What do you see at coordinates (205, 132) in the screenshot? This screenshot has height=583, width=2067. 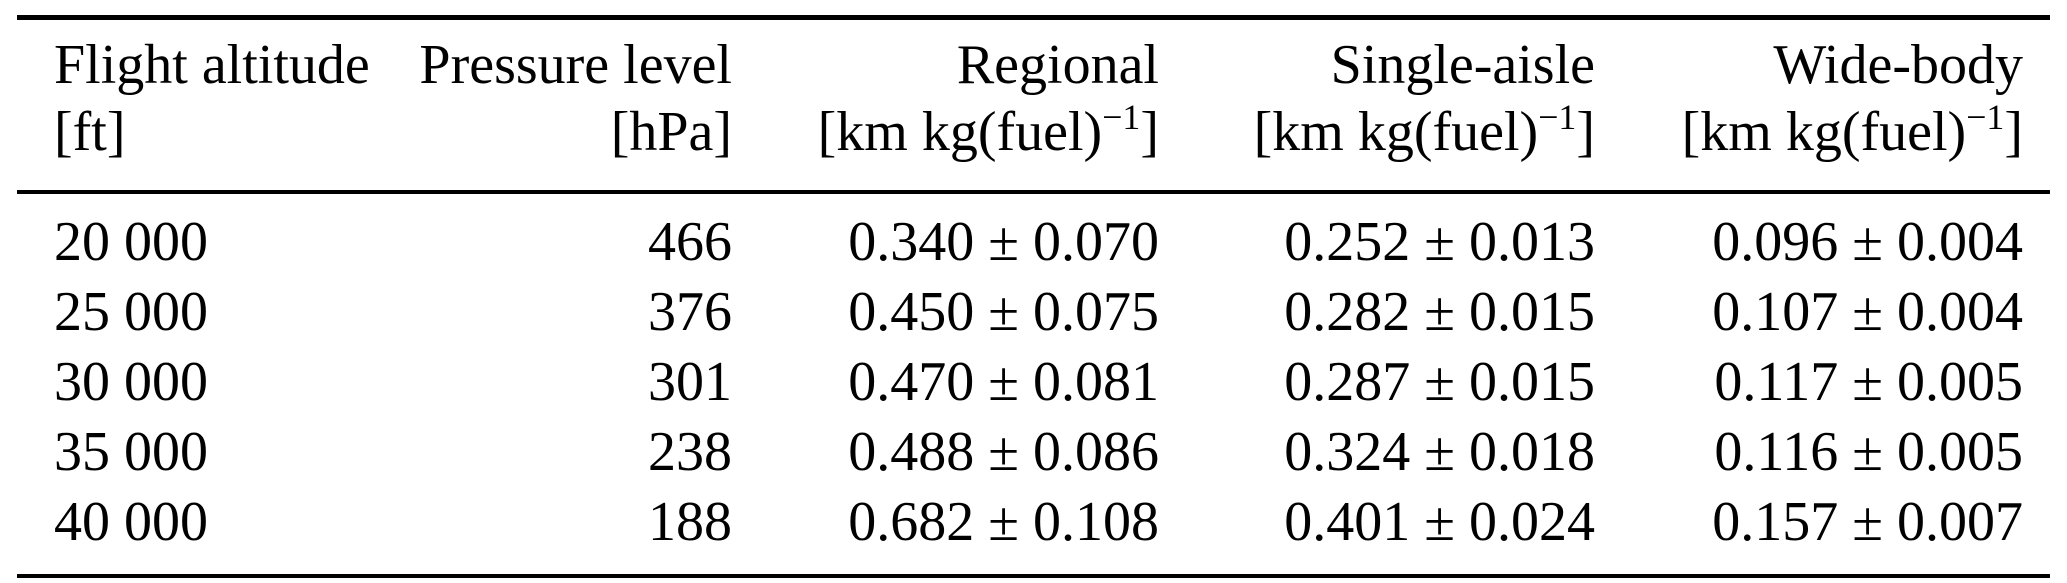 I see `header-unit: [ft]` at bounding box center [205, 132].